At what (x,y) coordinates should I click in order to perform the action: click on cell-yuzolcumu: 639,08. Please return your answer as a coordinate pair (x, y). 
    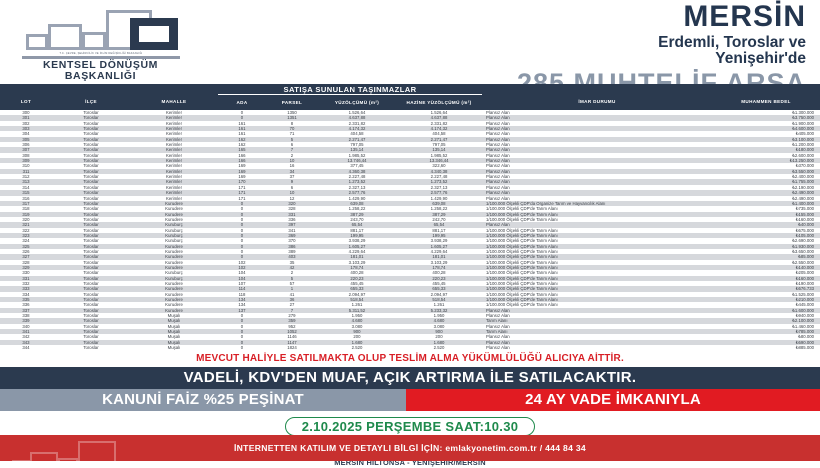
    Looking at the image, I should click on (357, 203).